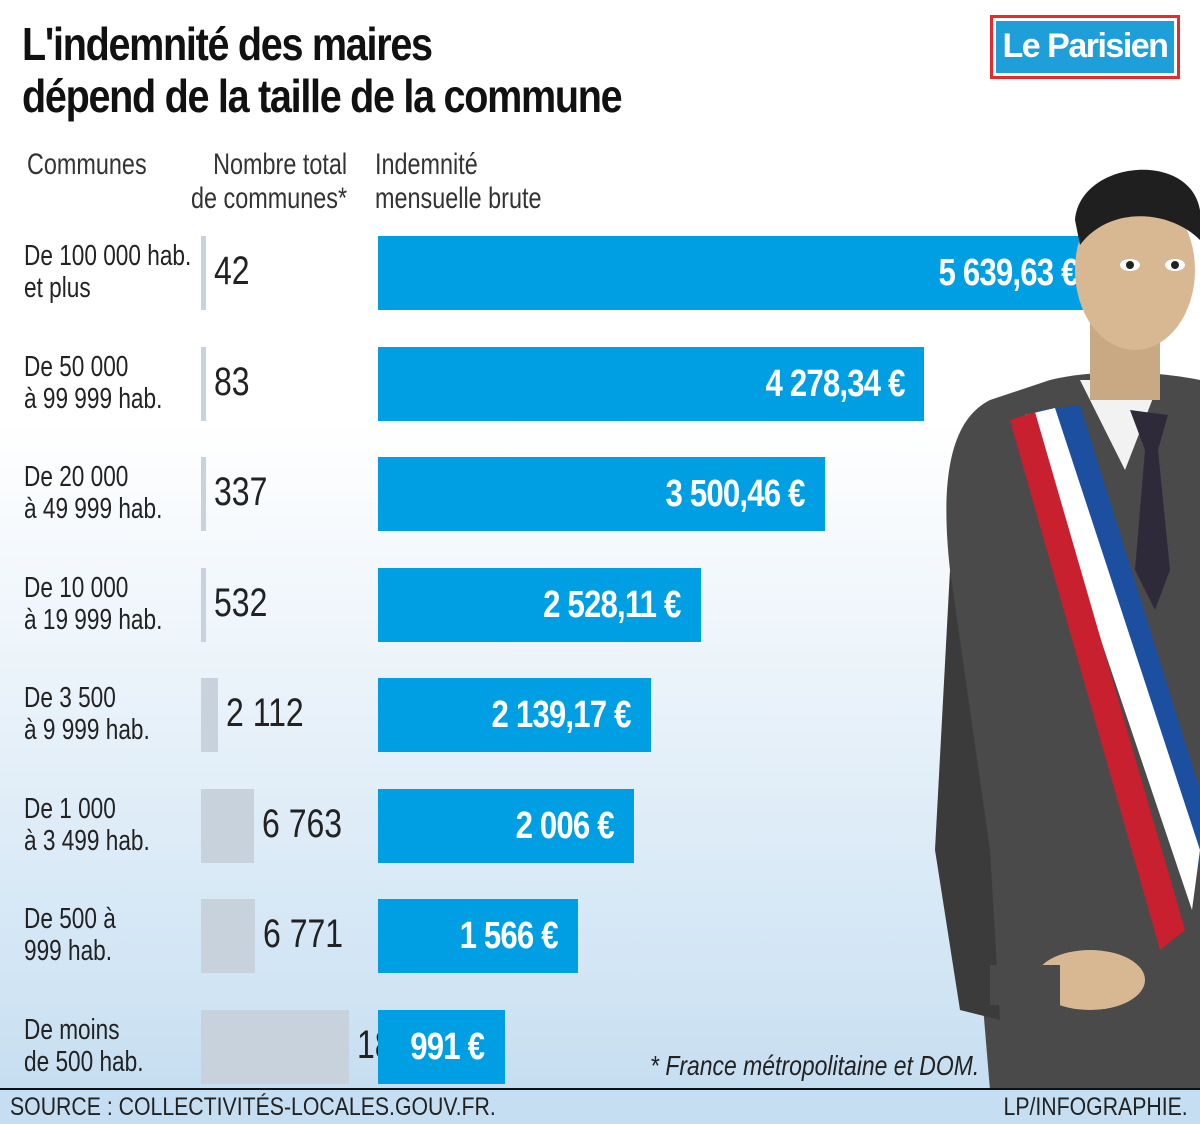 Image resolution: width=1200 pixels, height=1124 pixels. I want to click on indemnite-value-label: 991 €, so click(448, 1047).